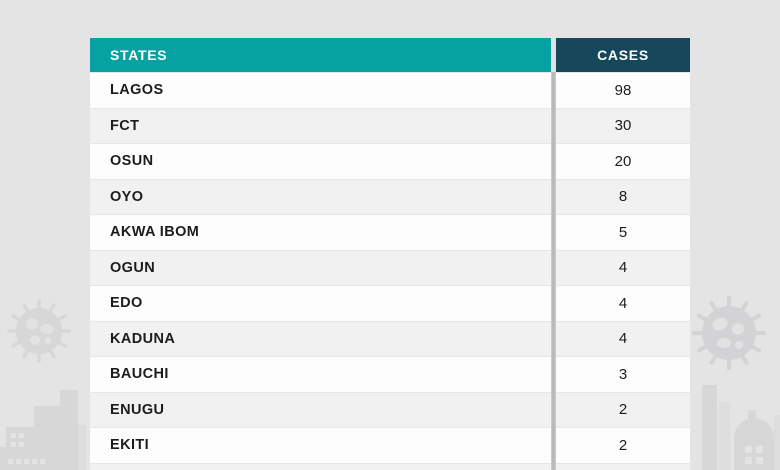  I want to click on column-divider-header-gap, so click(553, 55).